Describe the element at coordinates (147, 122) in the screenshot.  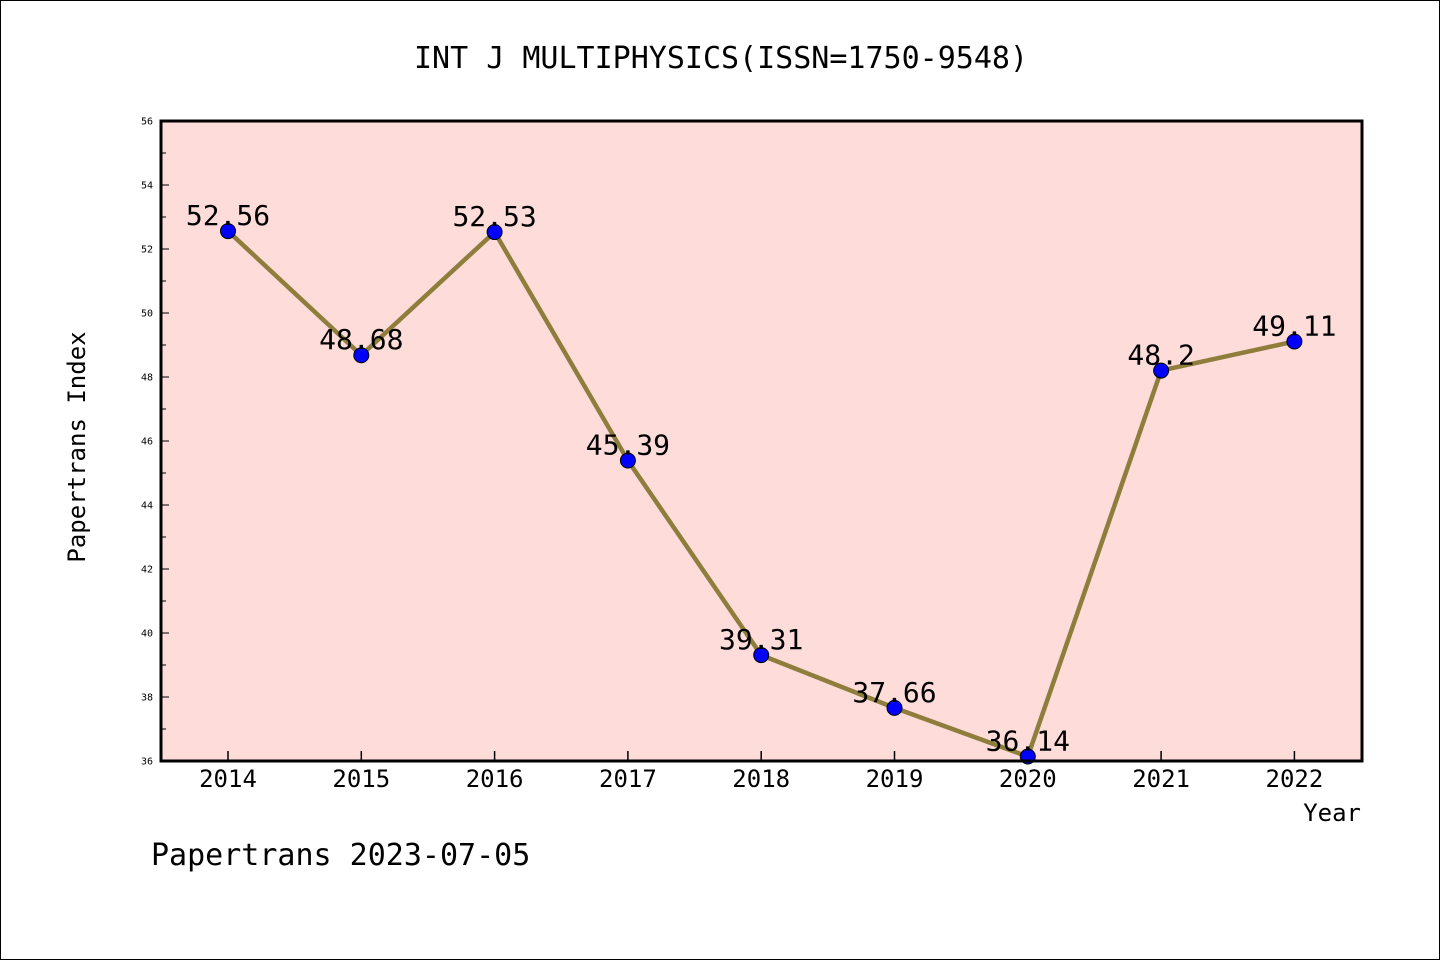
I see `y-tick-label: 56` at that location.